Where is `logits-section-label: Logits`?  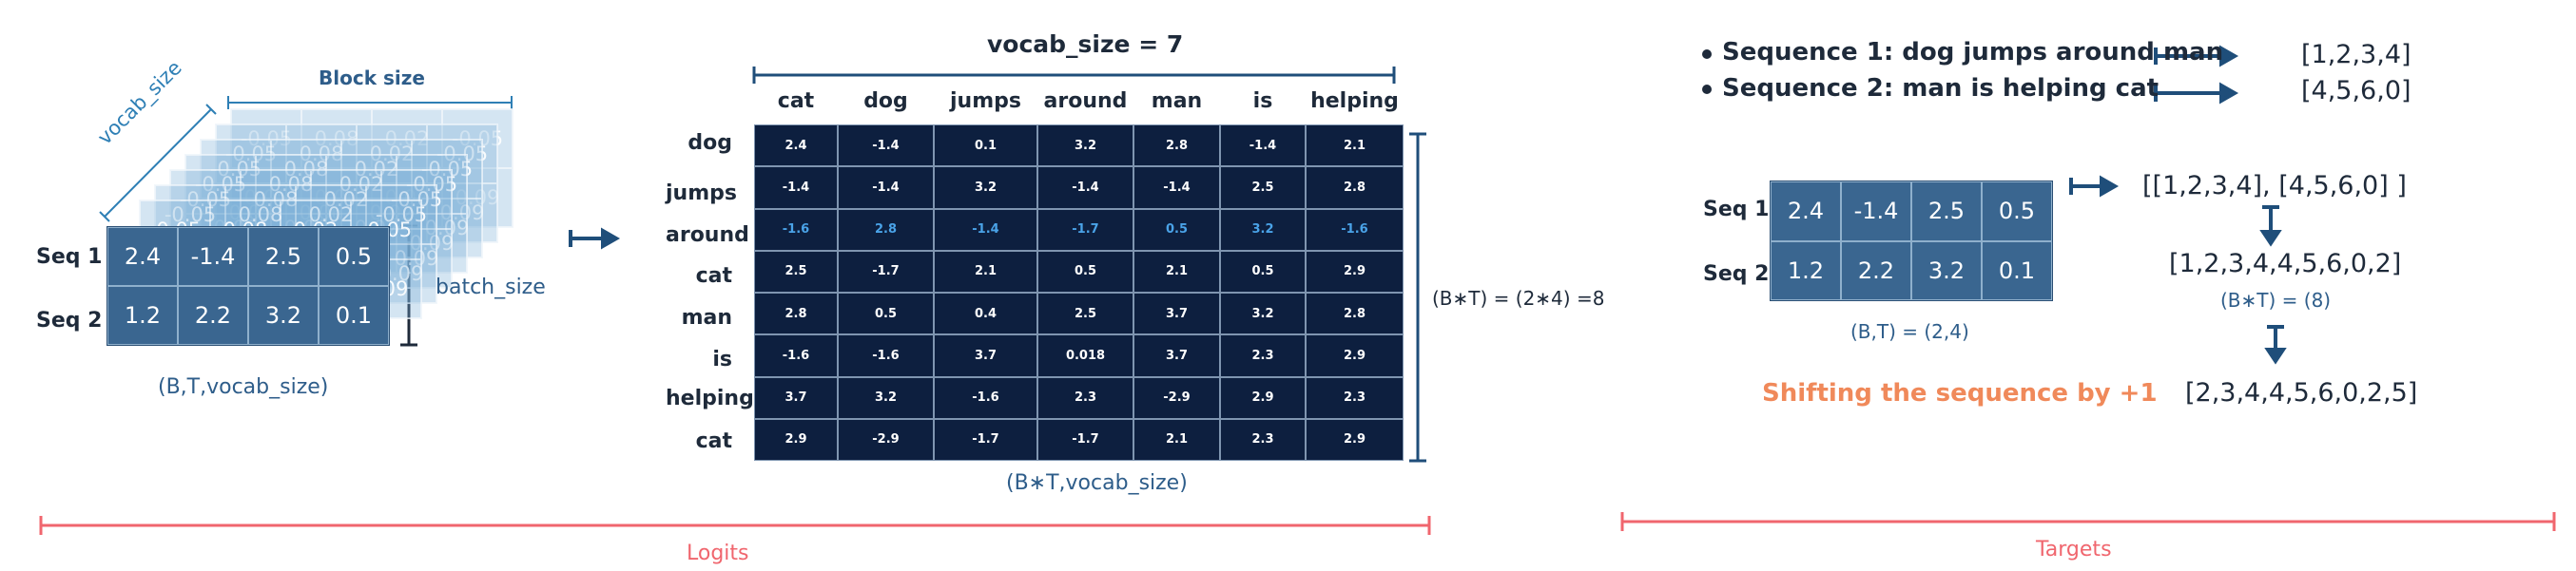 logits-section-label: Logits is located at coordinates (718, 553).